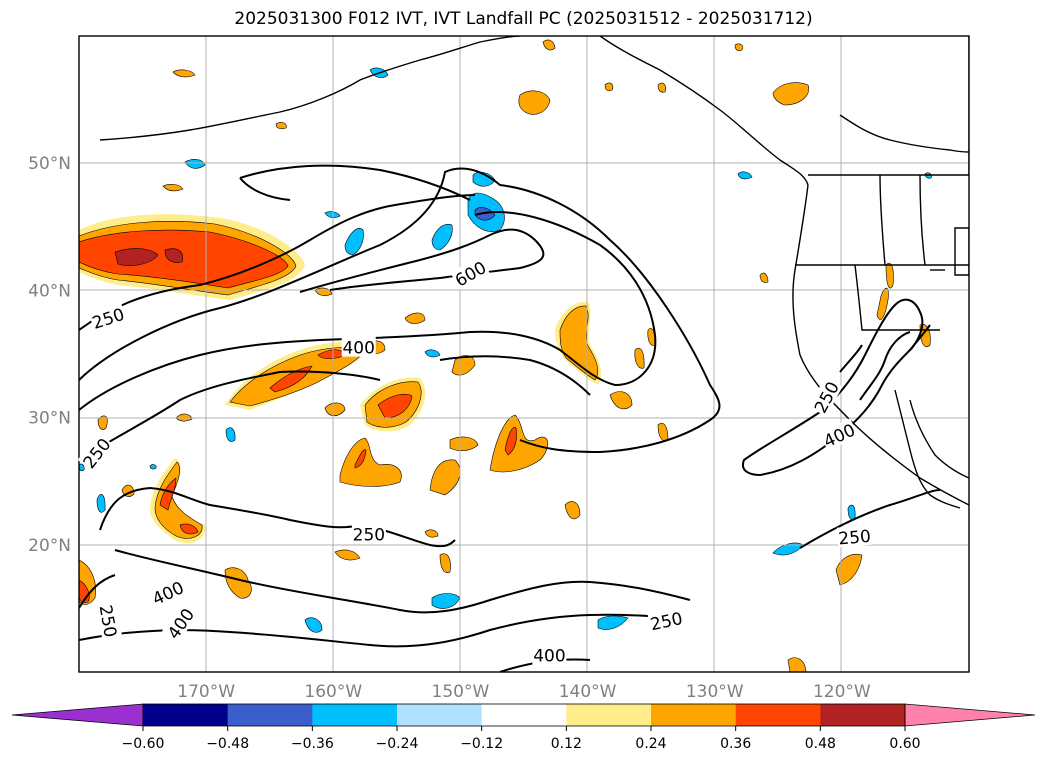  I want to click on colorbar-tick-label: −0.24, so click(397, 744).